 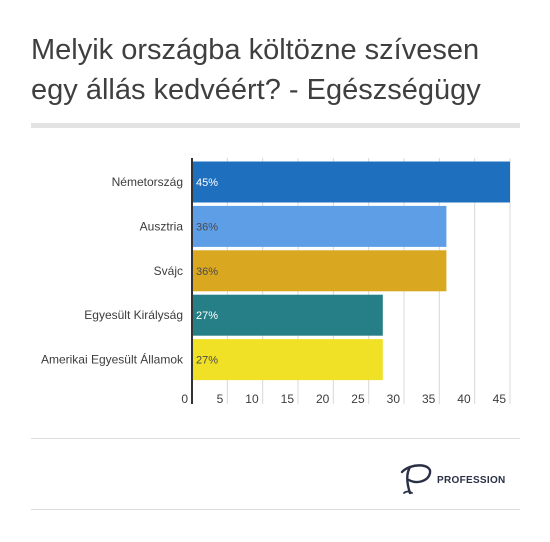 I want to click on x-tick-label: 20, so click(x=323, y=399).